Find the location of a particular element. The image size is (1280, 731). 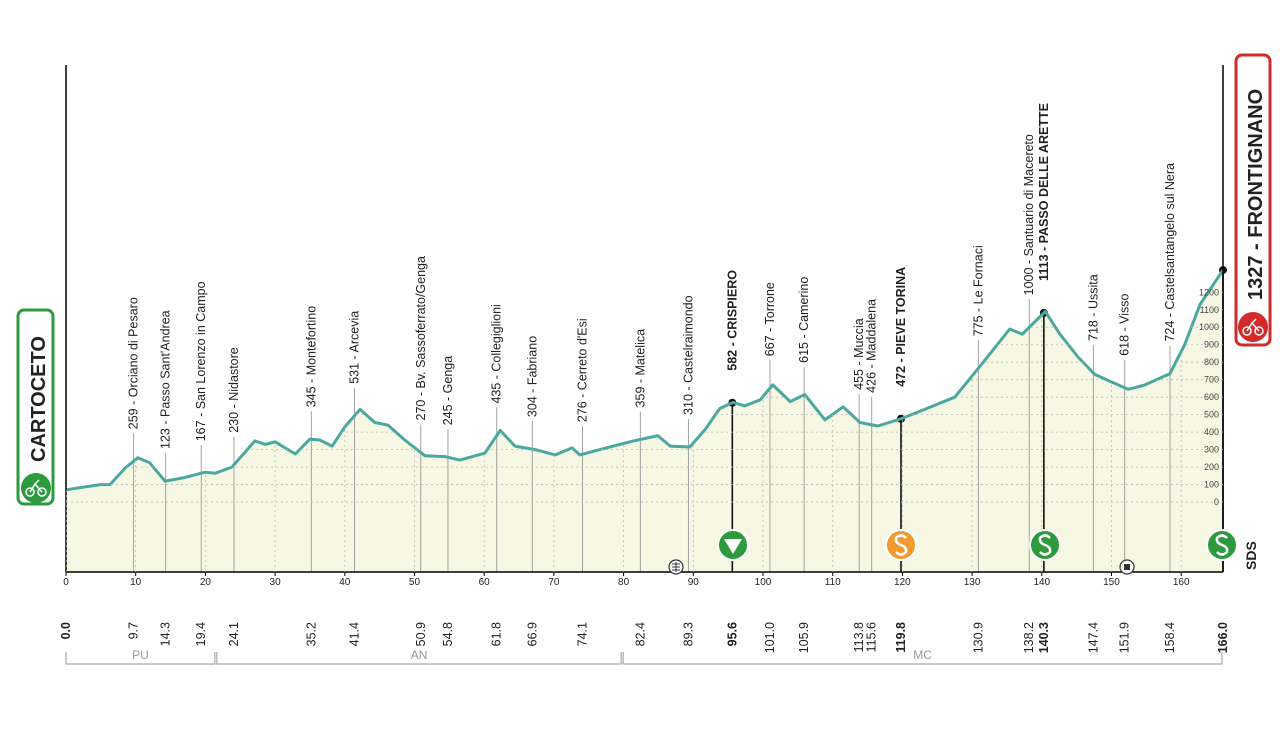

start-badge: CARTOCETO is located at coordinates (35, 407).